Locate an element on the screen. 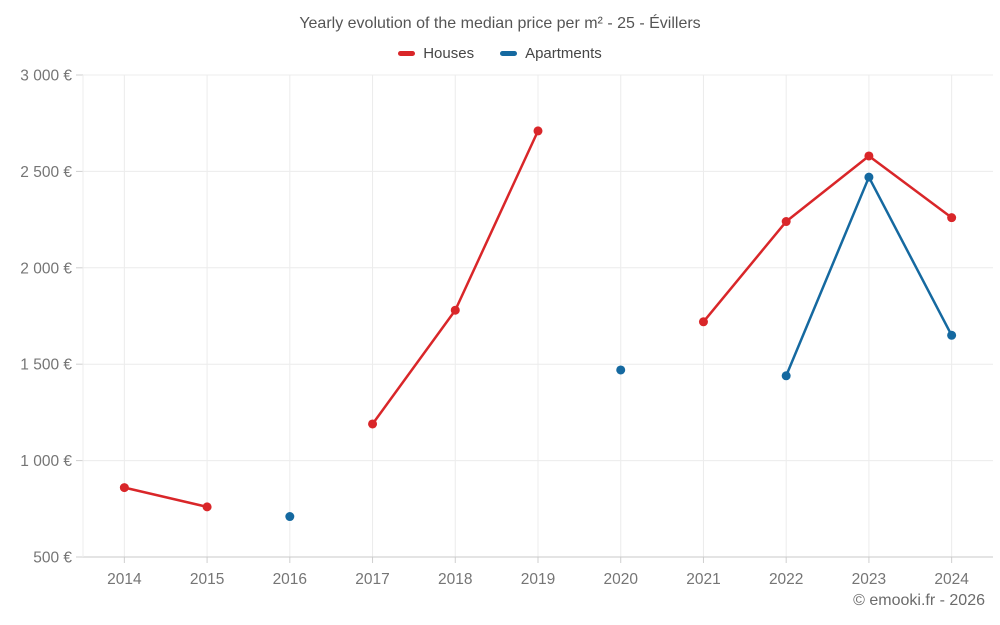 The height and width of the screenshot is (625, 1000). legend-item-apartments: Apartments is located at coordinates (551, 53).